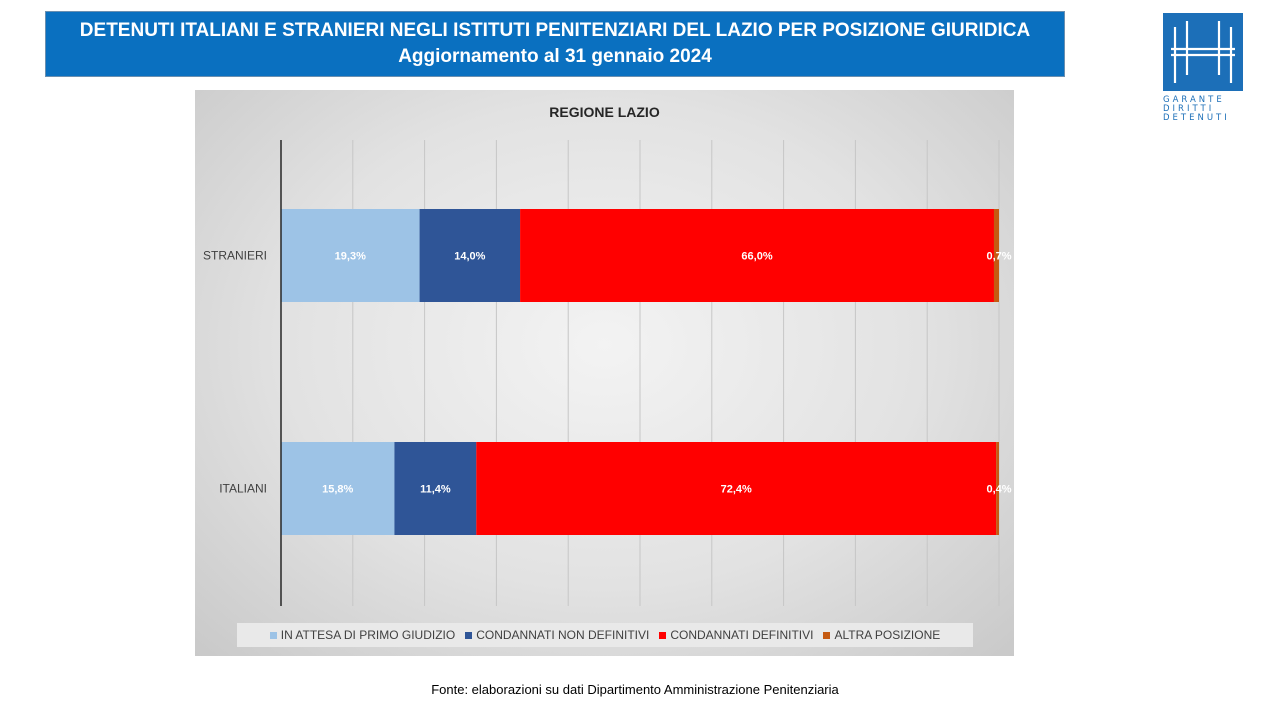 The image size is (1280, 720). Describe the element at coordinates (368, 635) in the screenshot. I see `legend-label: IN ATTESA DI PRIMO GIUDIZIO` at that location.